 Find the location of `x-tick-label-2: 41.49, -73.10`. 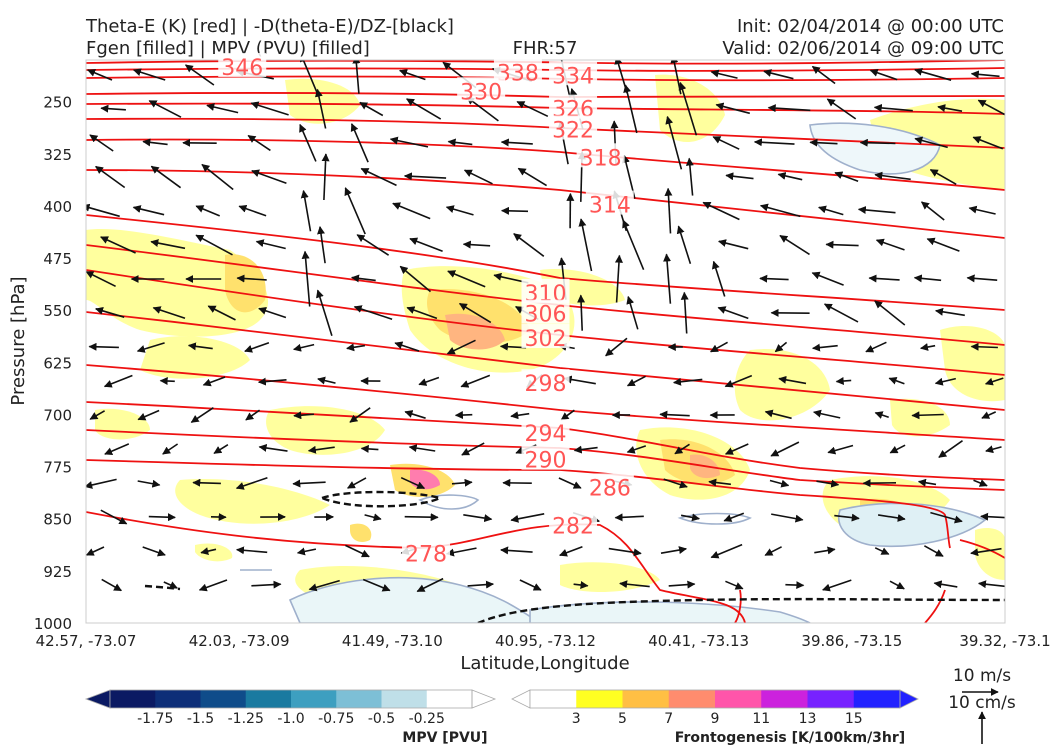

x-tick-label-2: 41.49, -73.10 is located at coordinates (392, 641).